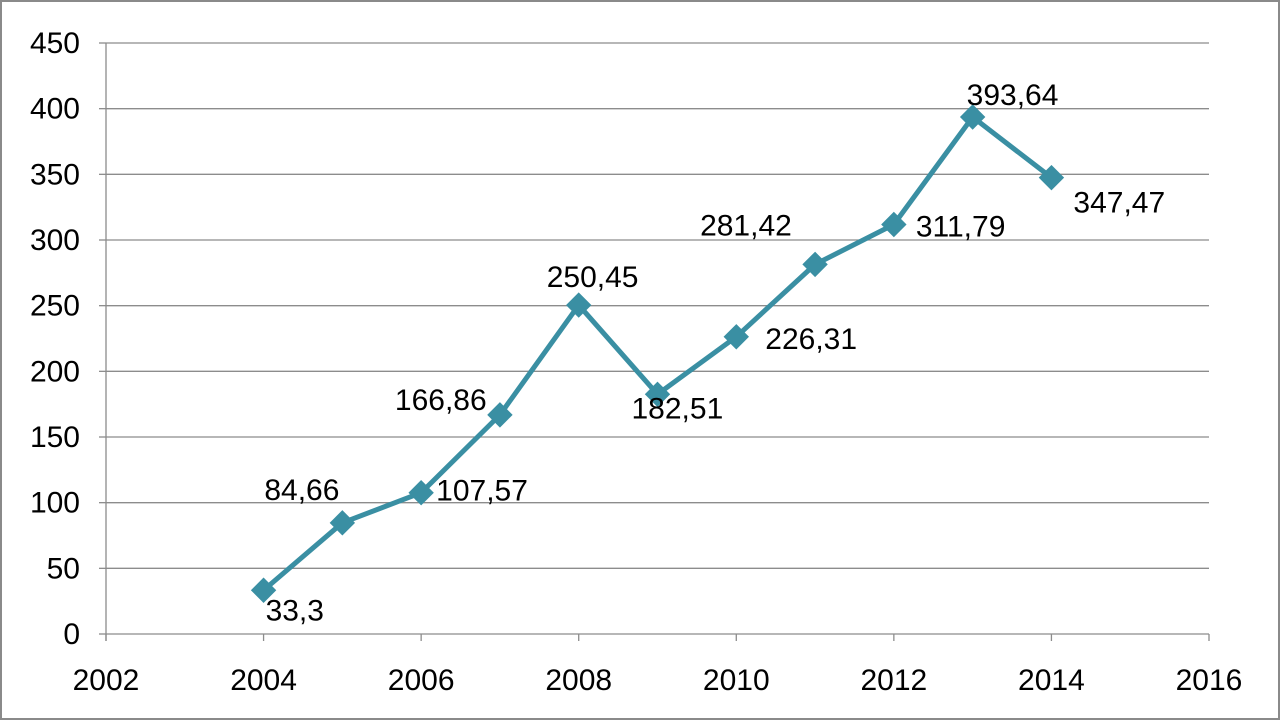 This screenshot has height=720, width=1280. What do you see at coordinates (961, 227) in the screenshot?
I see `data-label: 311,79` at bounding box center [961, 227].